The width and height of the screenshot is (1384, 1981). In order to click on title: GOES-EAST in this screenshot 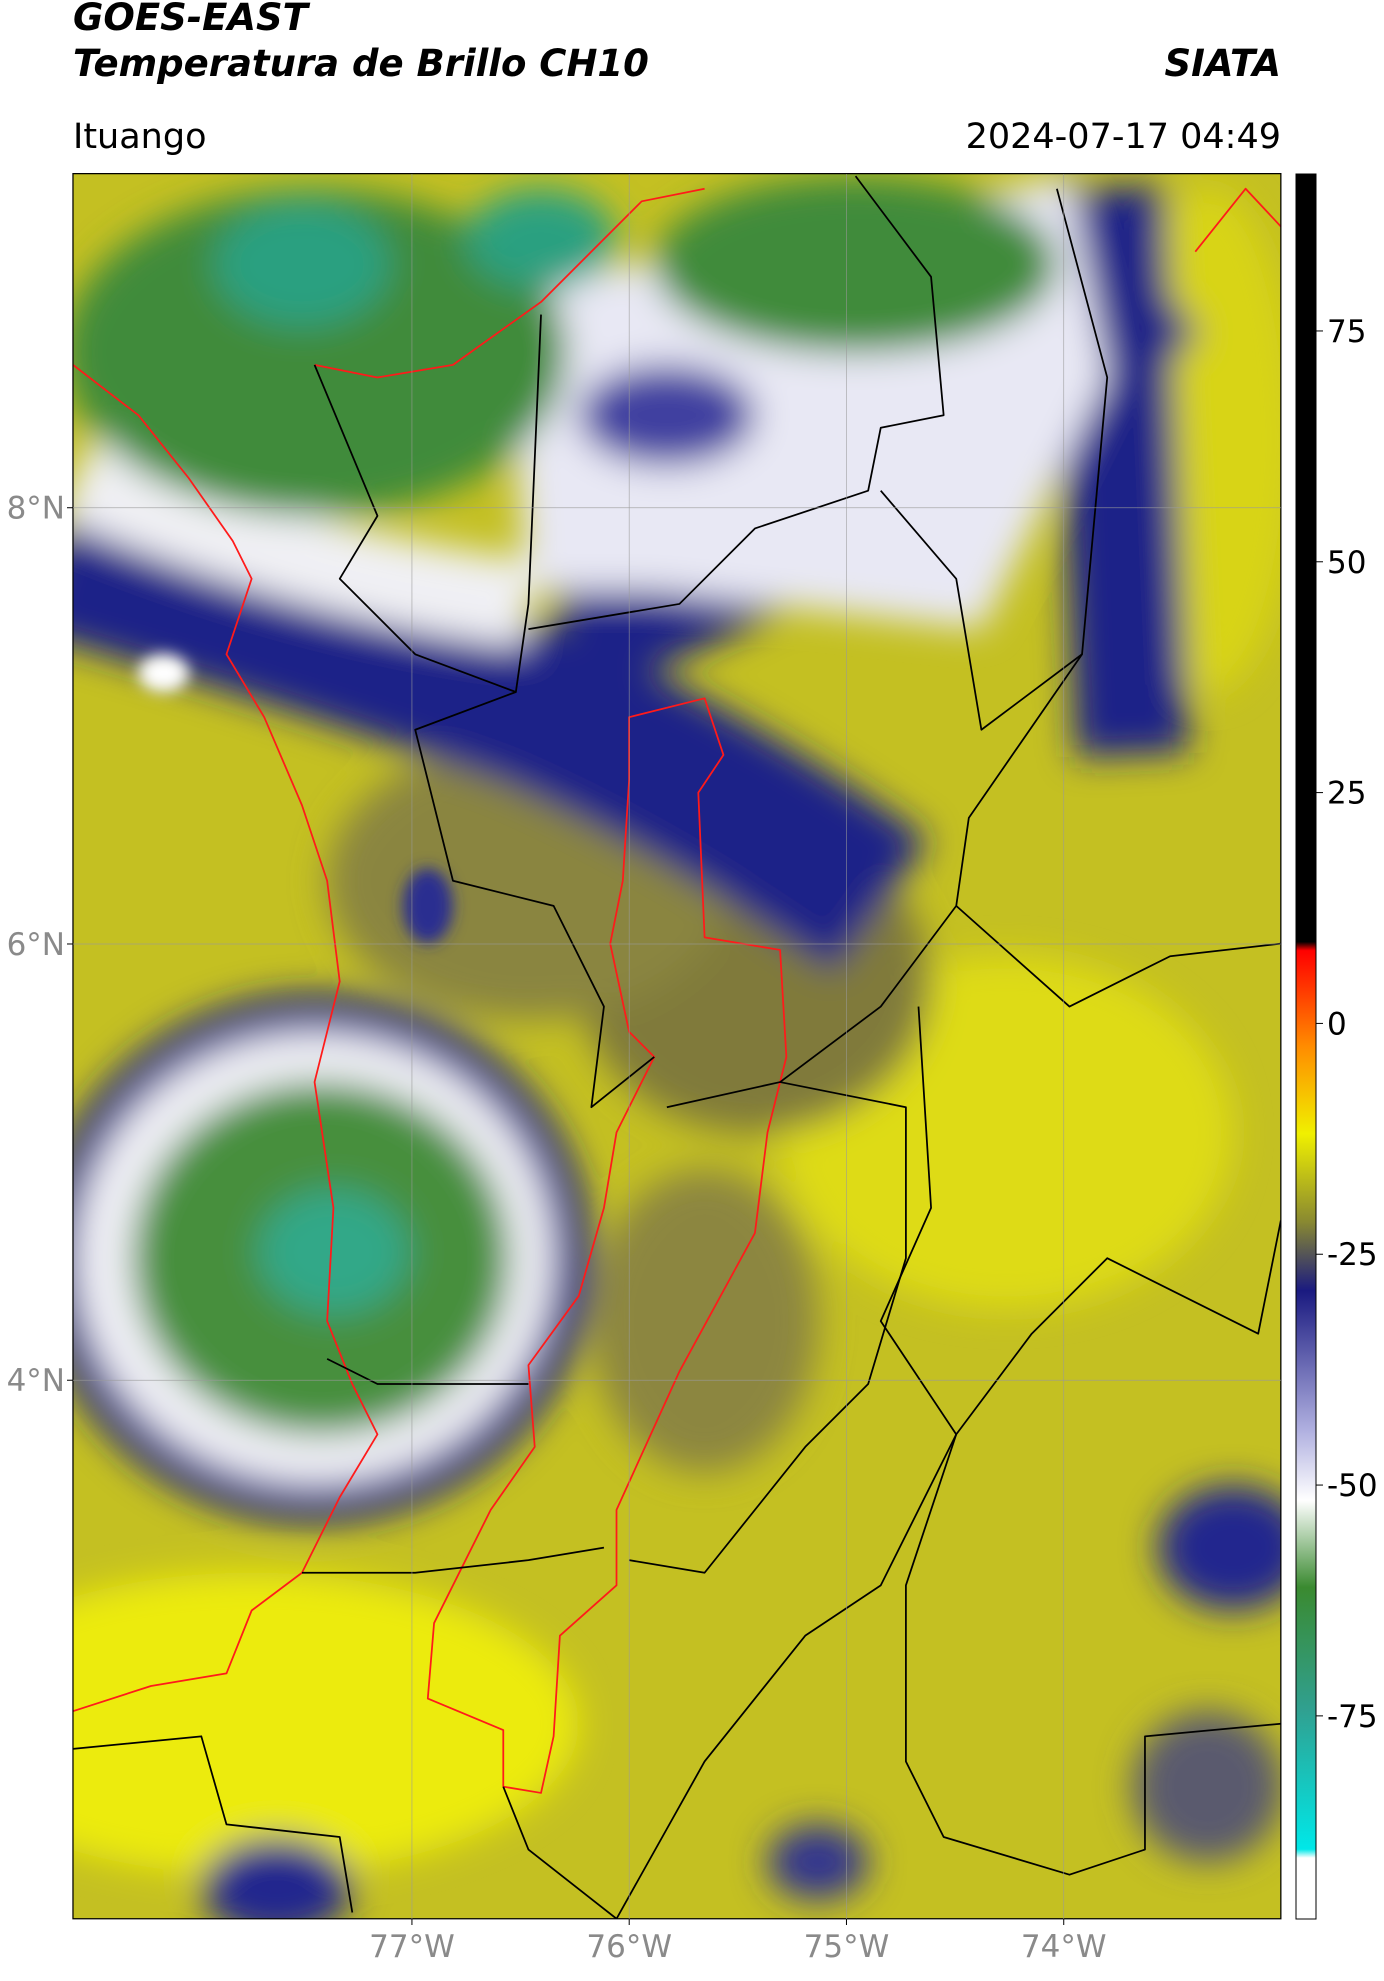, I will do `click(192, 19)`.